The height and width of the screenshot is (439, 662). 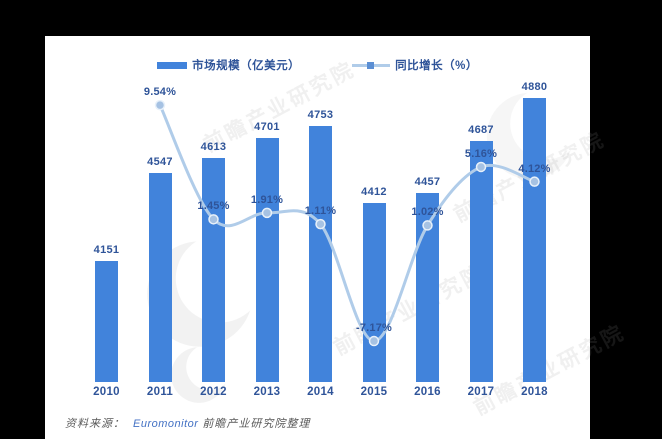 I want to click on bar-value-label: 4412, so click(x=374, y=191).